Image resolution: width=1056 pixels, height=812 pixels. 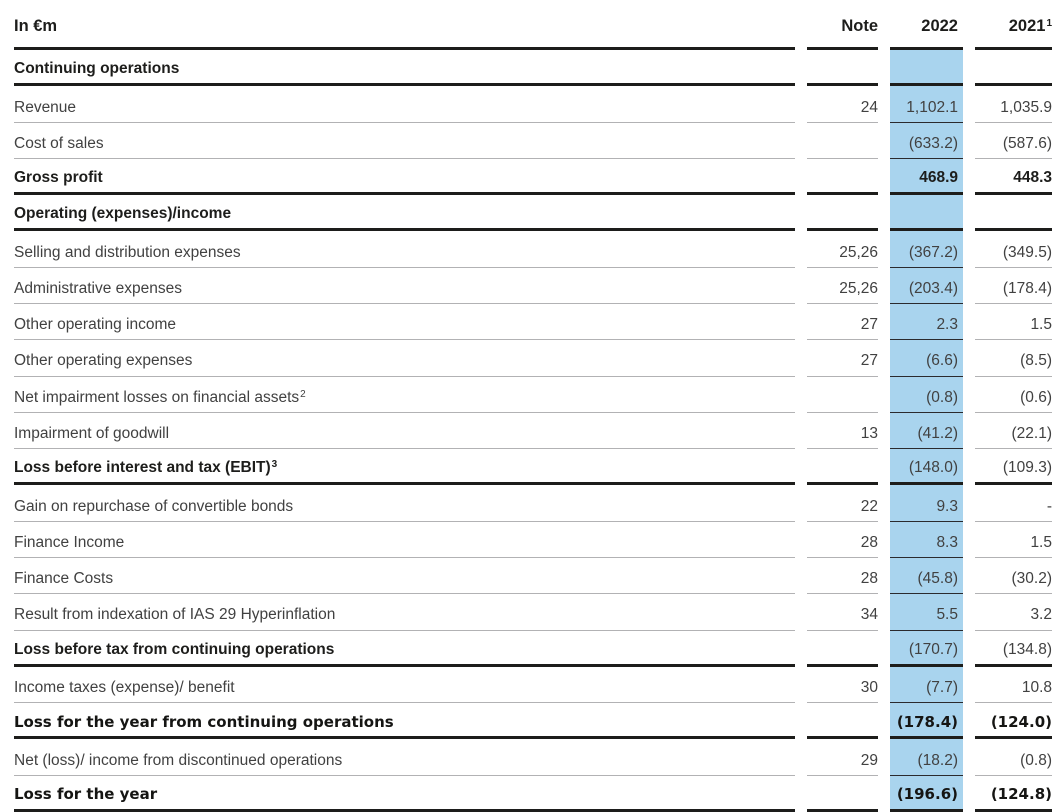 What do you see at coordinates (404, 249) in the screenshot?
I see `row-label: Selling and distribution expenses` at bounding box center [404, 249].